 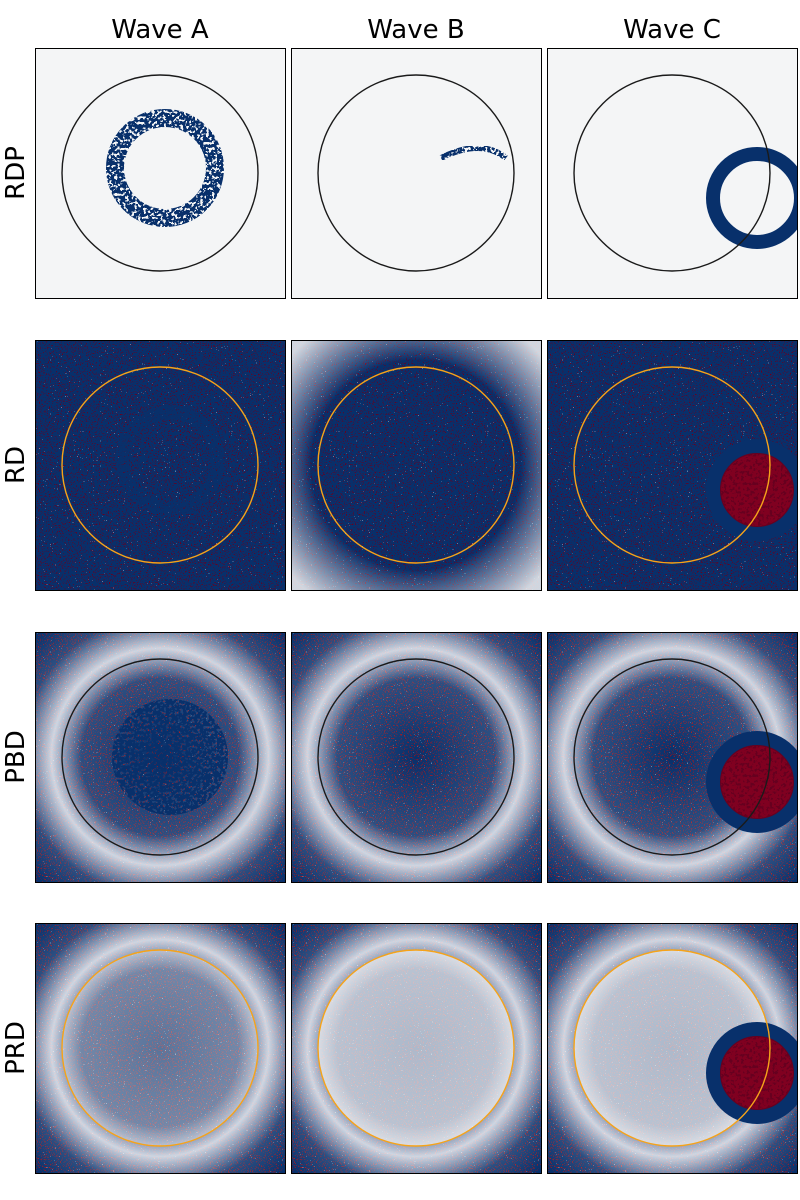 I want to click on row-label: RD, so click(x=16, y=465).